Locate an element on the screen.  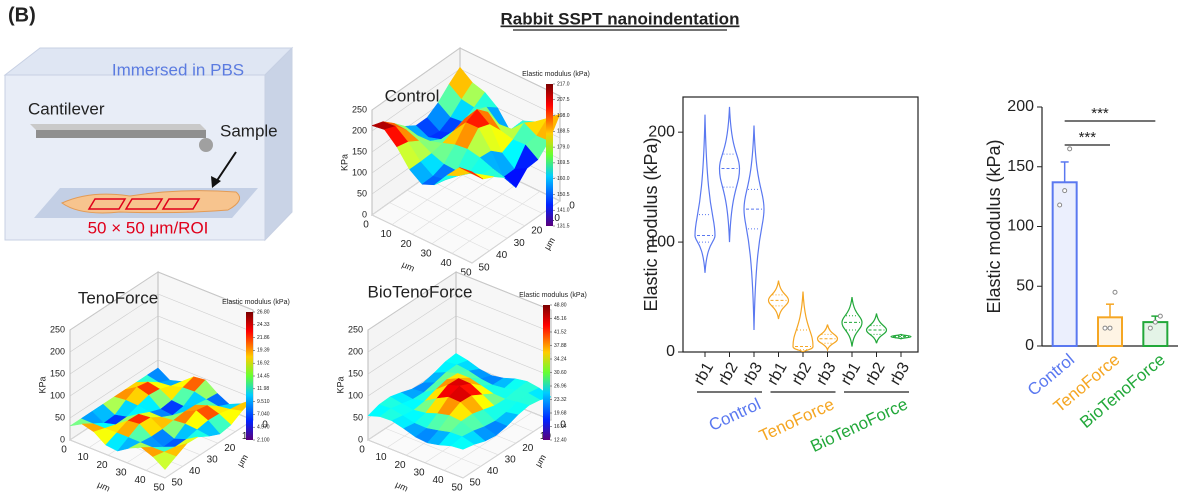
x-tick-label: 0 is located at coordinates (362, 450).